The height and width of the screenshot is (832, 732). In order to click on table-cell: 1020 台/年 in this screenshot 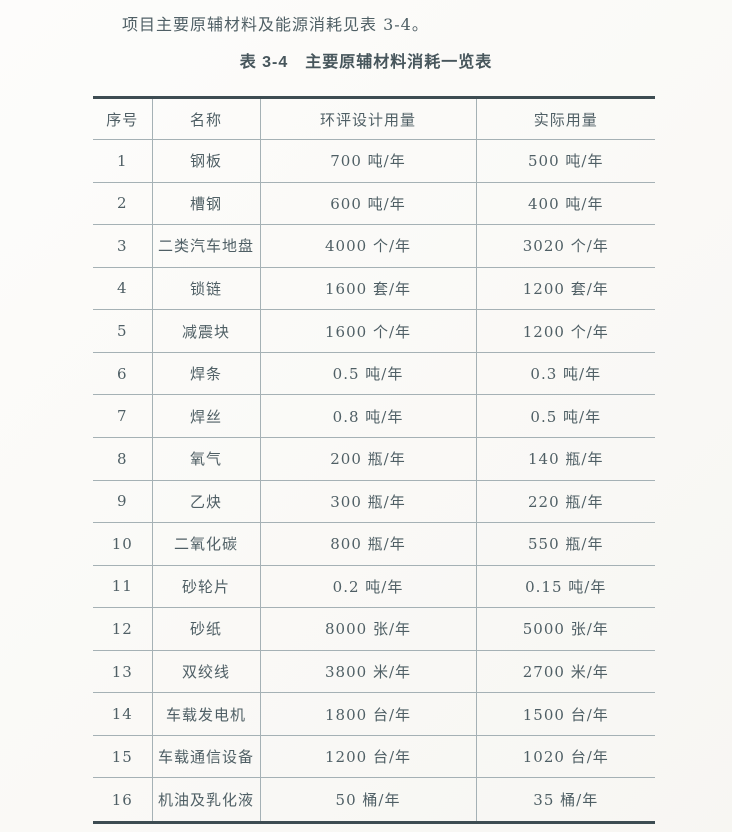, I will do `click(565, 757)`.